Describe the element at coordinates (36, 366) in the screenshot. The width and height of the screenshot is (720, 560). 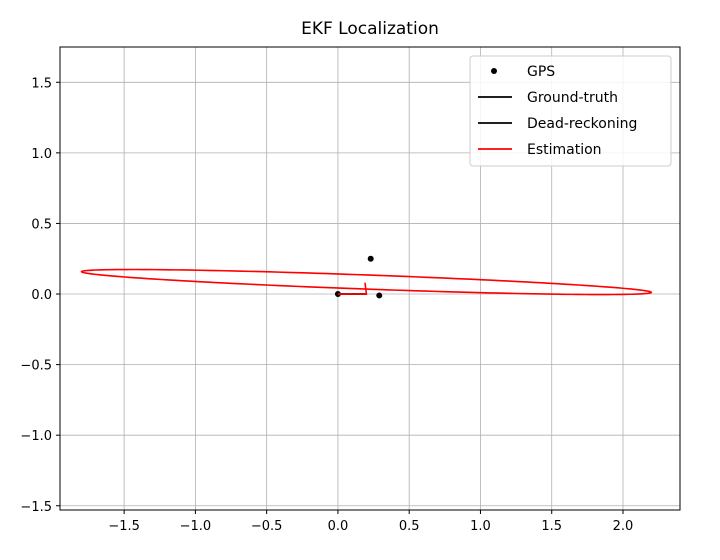
I see `y-tick-label: −0.5` at that location.